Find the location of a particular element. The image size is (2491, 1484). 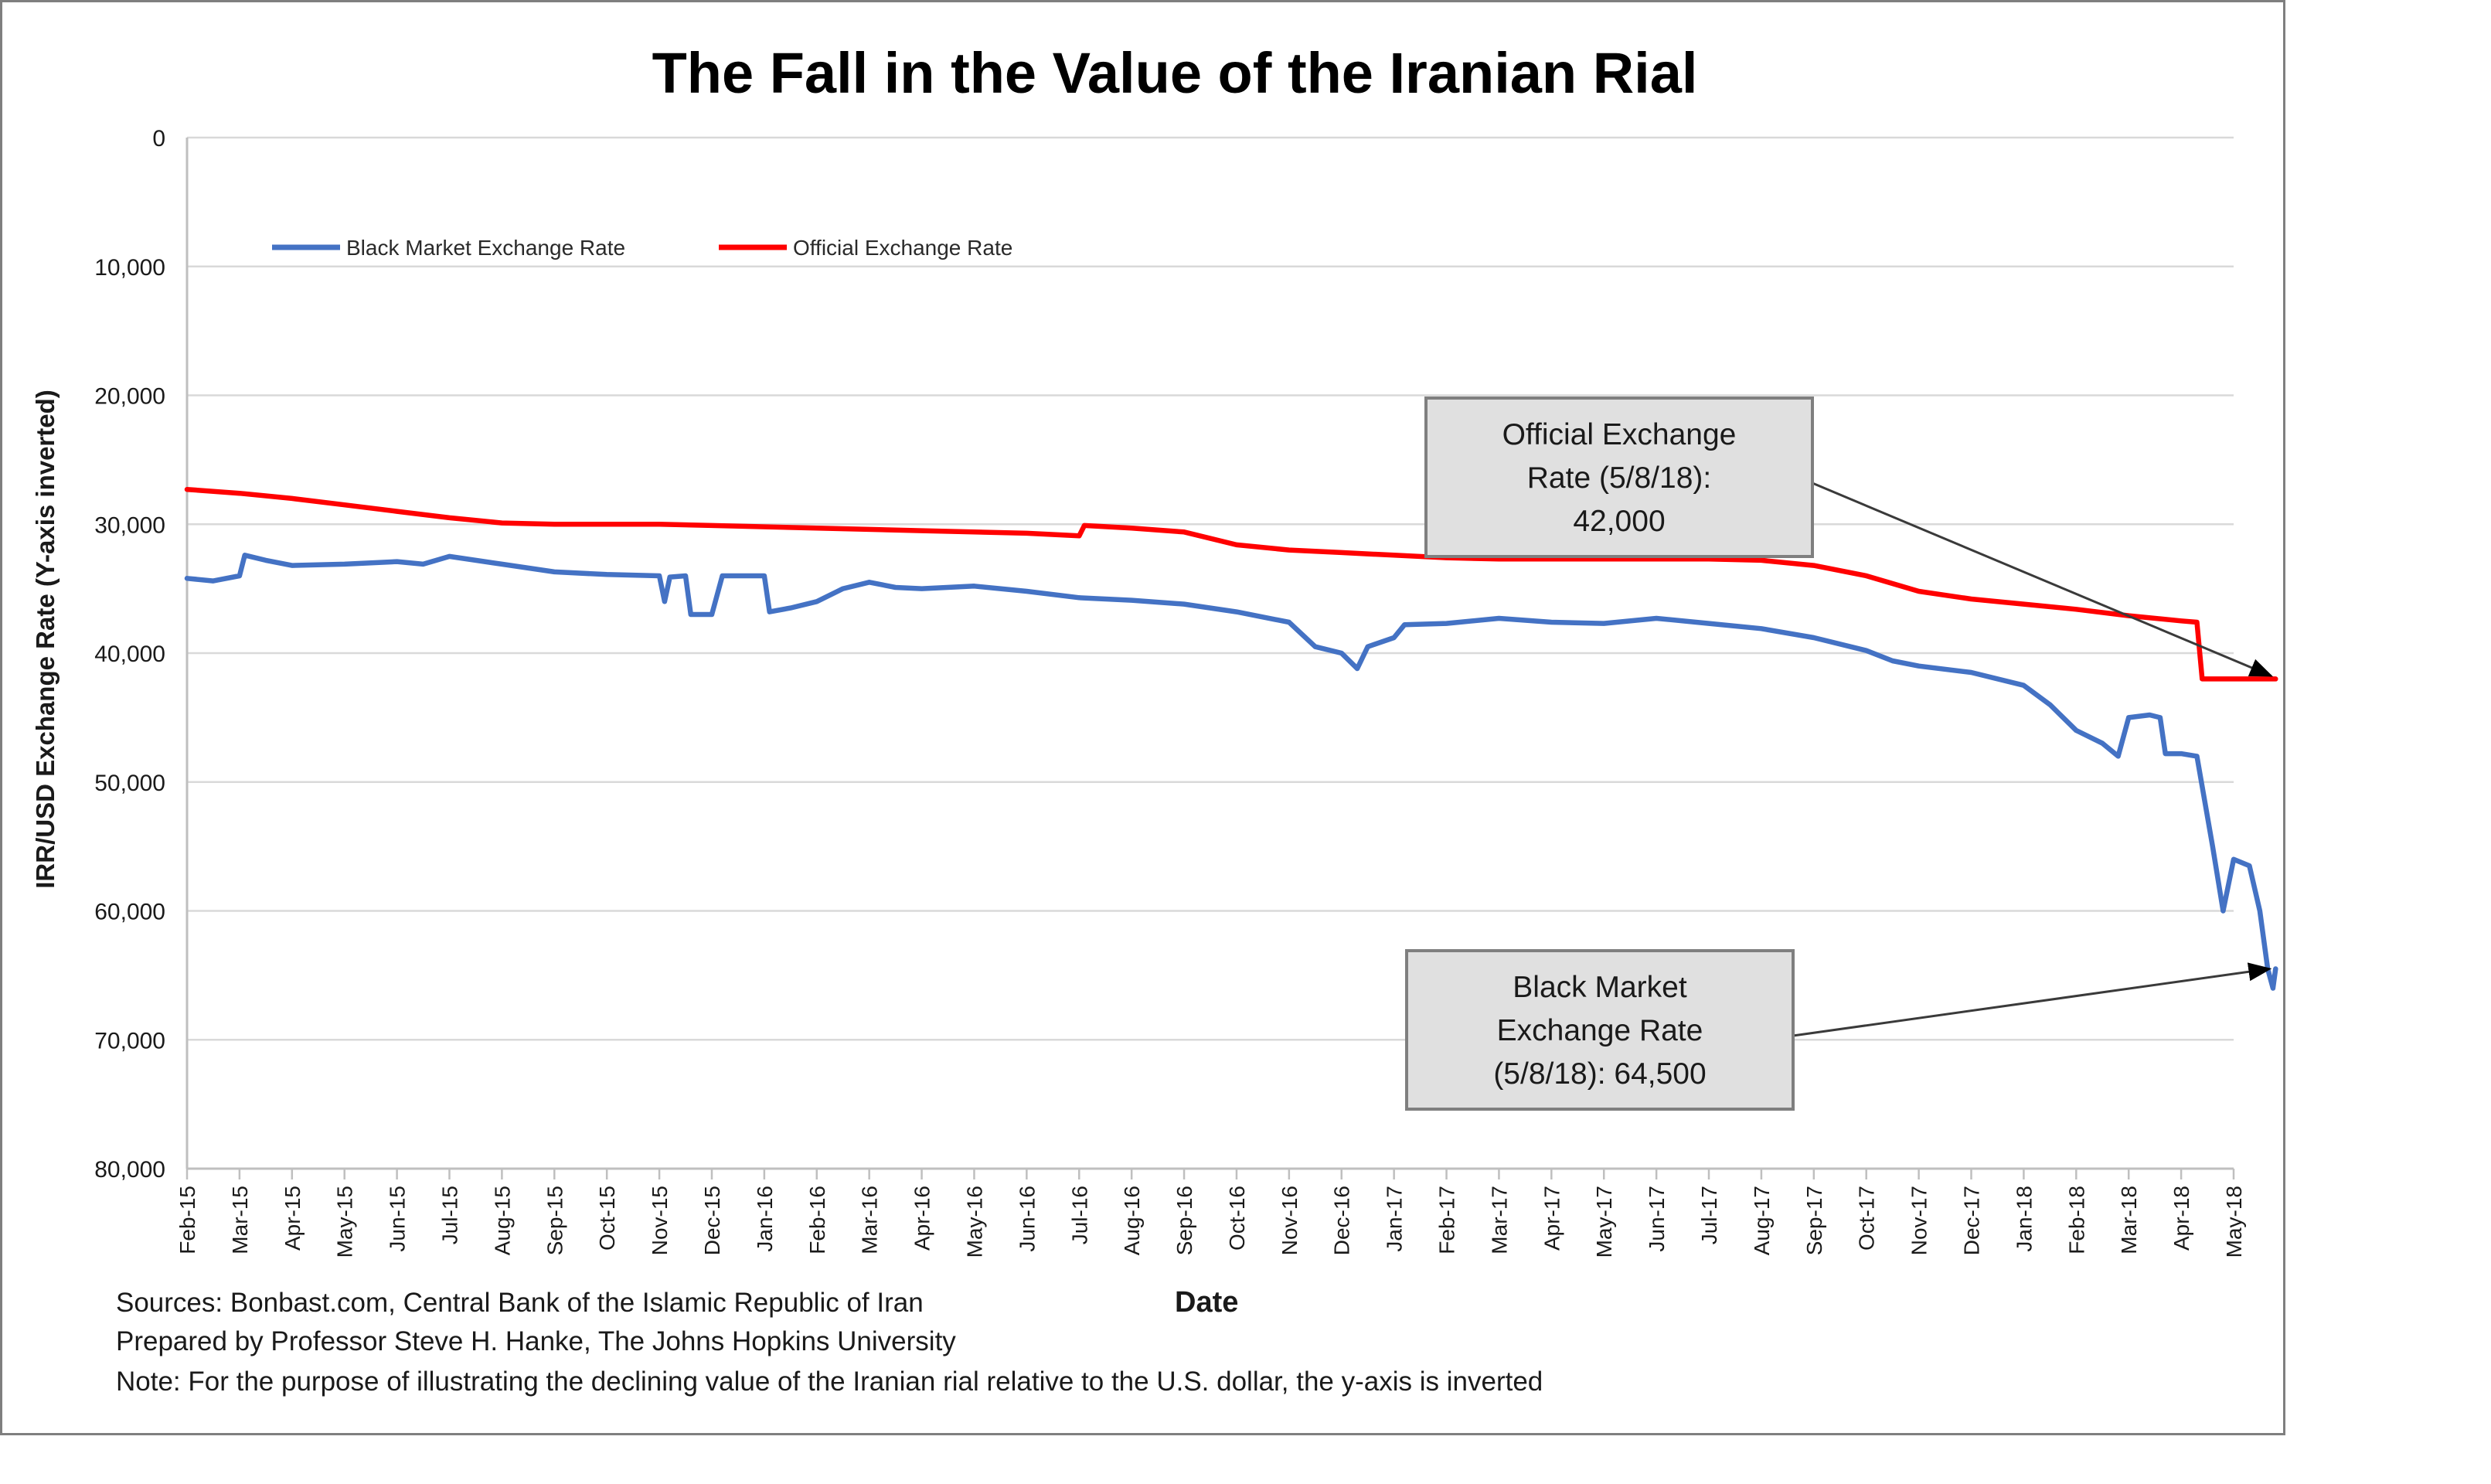

x-tick-label: Oct-16 is located at coordinates (1237, 1218).